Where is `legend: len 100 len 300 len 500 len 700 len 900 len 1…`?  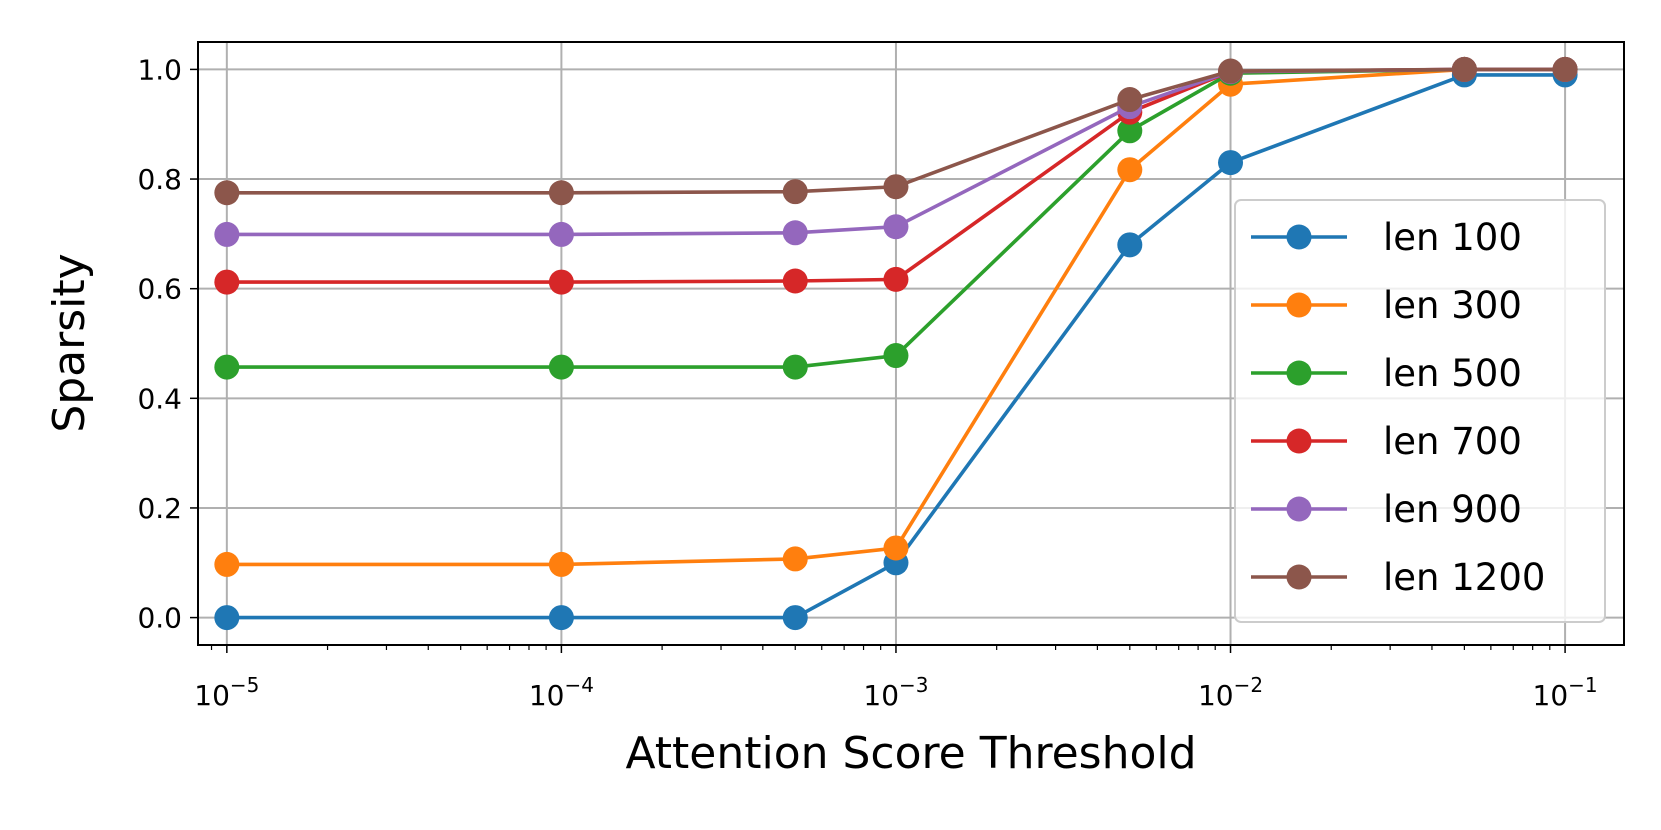
legend: len 100 len 300 len 500 len 700 len 900 len 1… is located at coordinates (1420, 411).